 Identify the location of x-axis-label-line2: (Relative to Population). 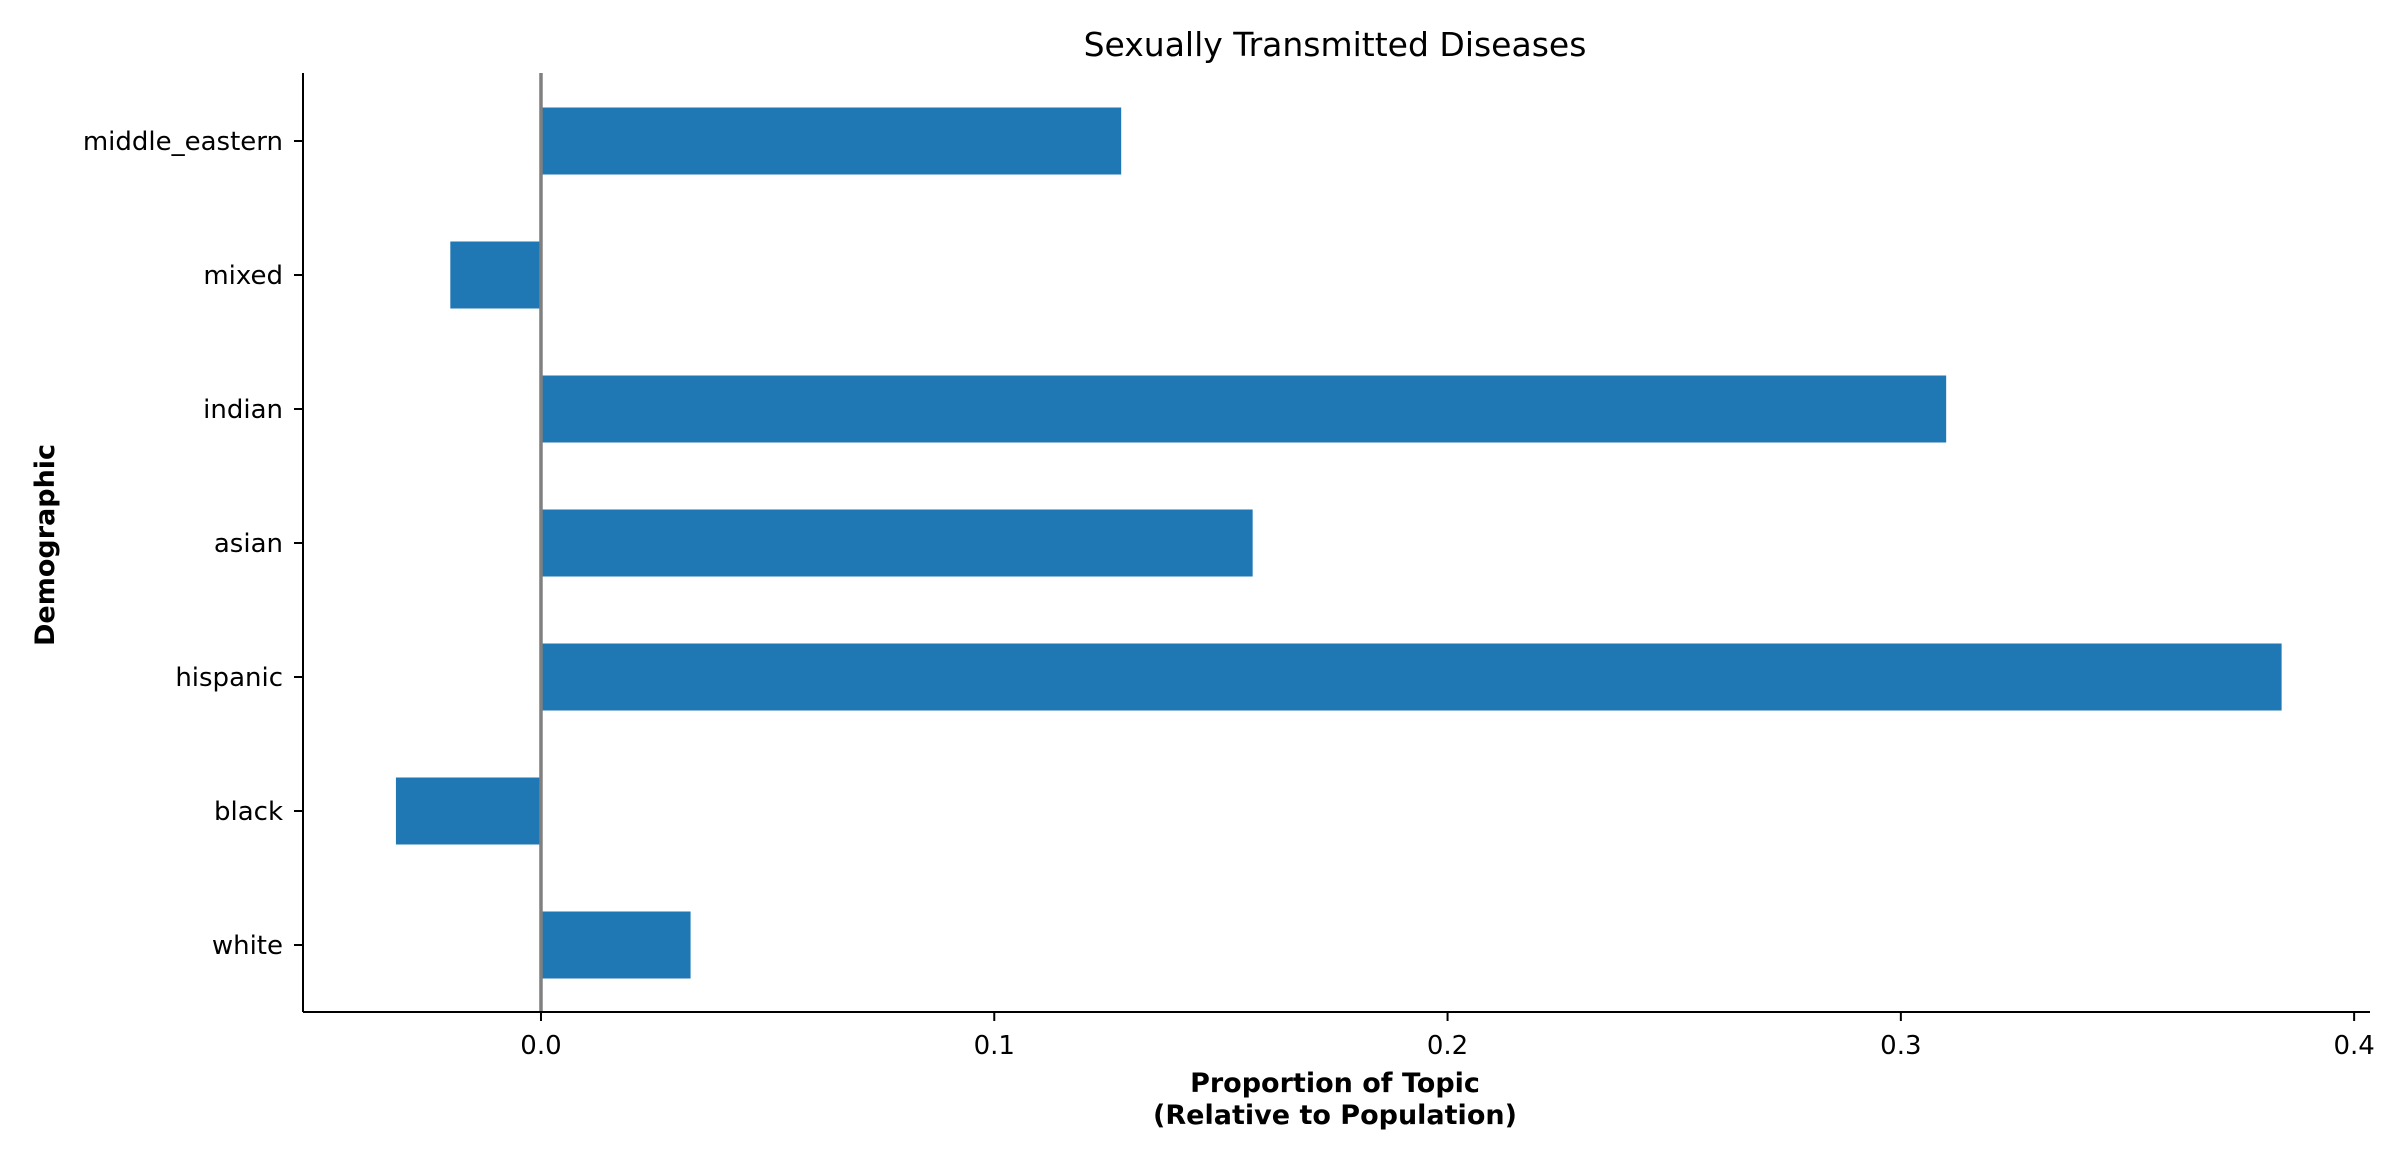
(1335, 1115).